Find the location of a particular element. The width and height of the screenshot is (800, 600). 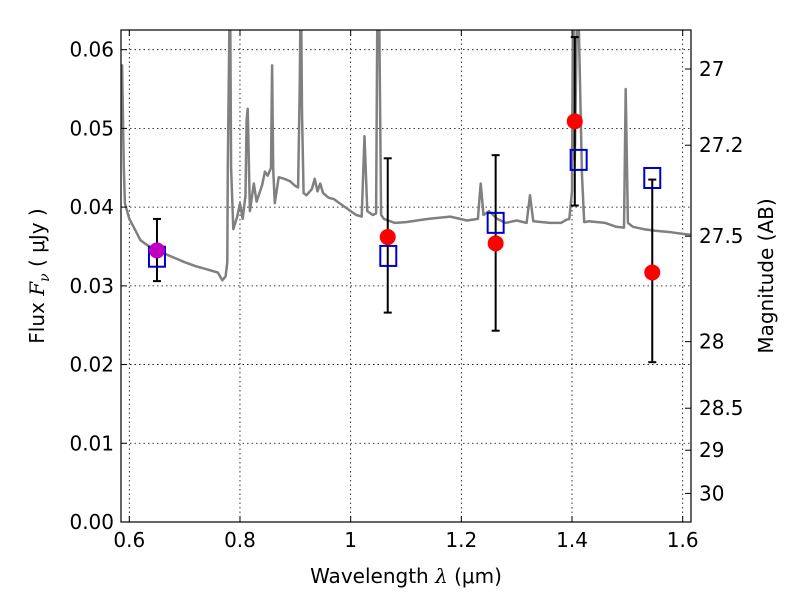

y2-tick-label: 27.5 is located at coordinates (721, 236).